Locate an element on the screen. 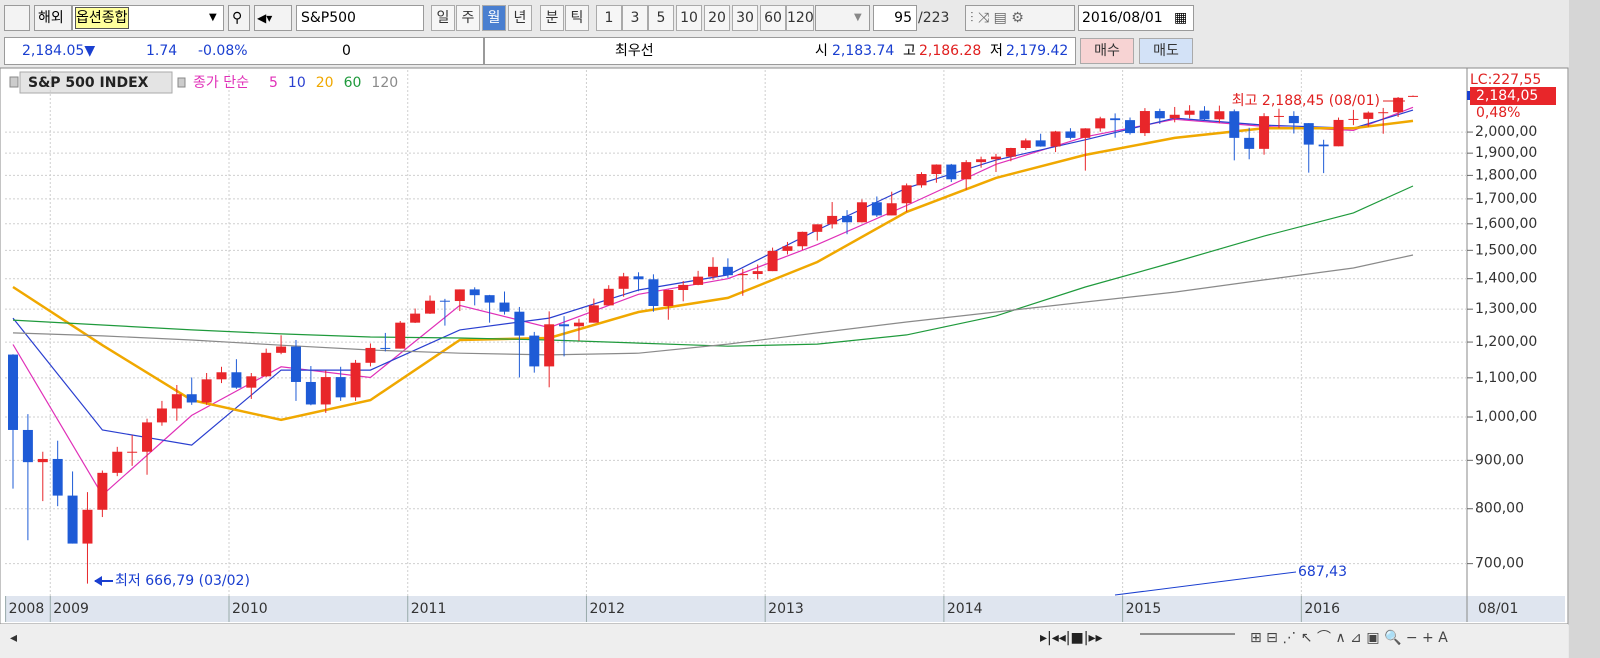 The width and height of the screenshot is (1600, 658). period-button: 주 is located at coordinates (468, 18).